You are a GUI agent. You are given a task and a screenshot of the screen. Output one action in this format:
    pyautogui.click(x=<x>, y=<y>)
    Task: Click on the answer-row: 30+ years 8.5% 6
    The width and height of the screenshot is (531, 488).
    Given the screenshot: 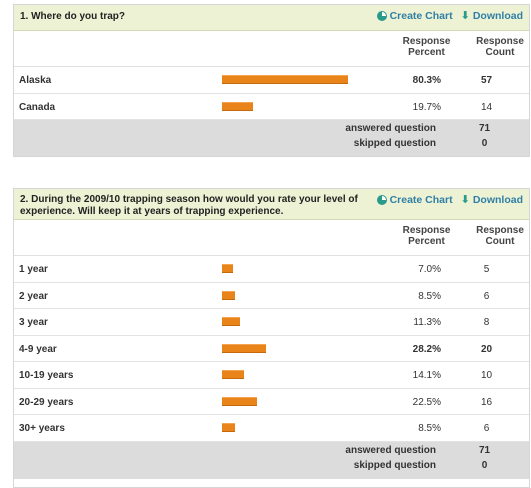 What is the action you would take?
    pyautogui.click(x=271, y=428)
    